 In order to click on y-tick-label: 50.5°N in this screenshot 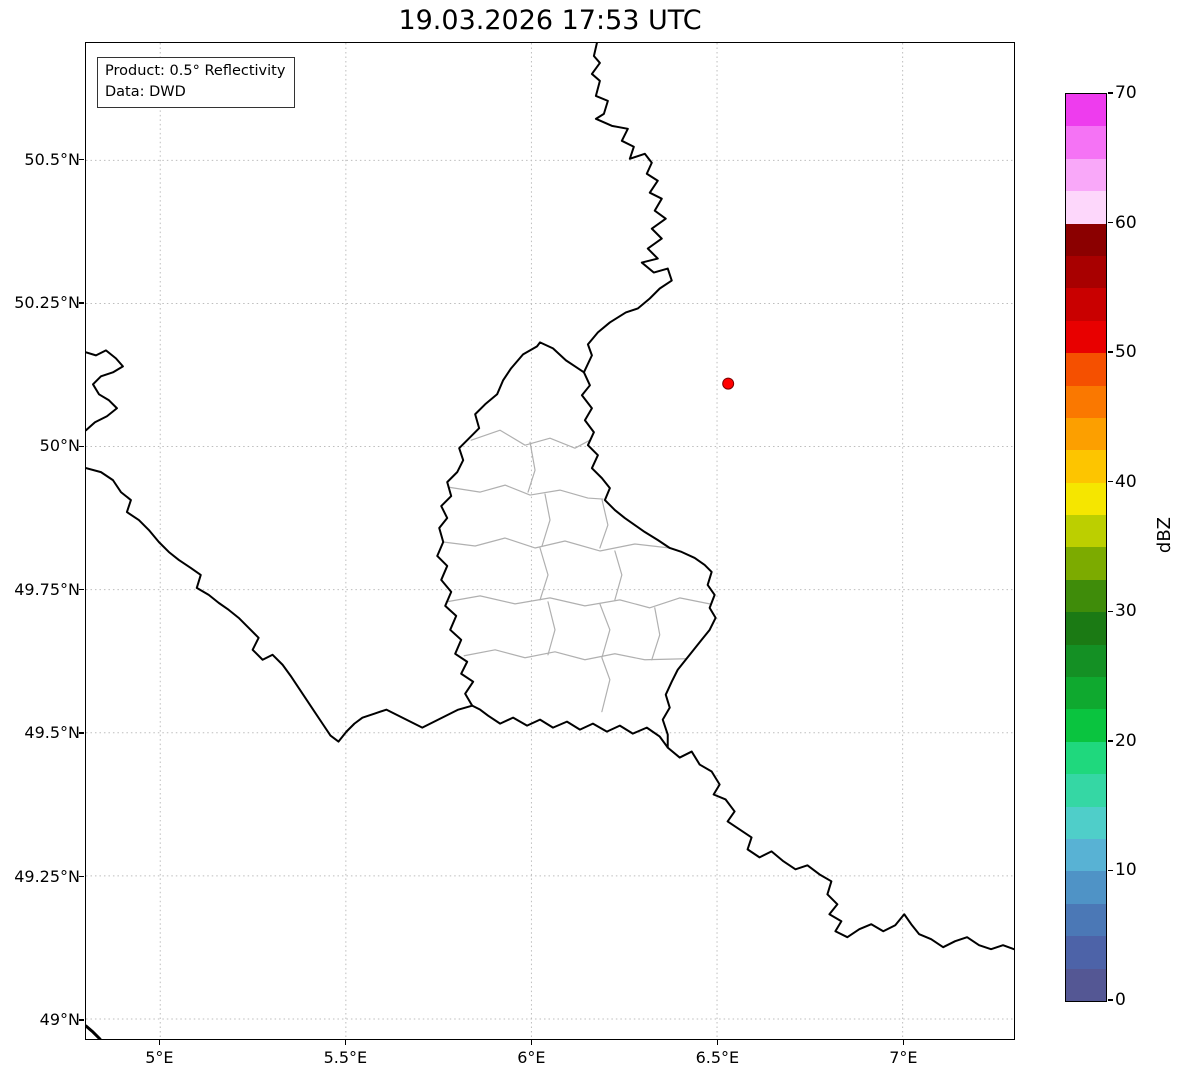, I will do `click(52, 159)`.